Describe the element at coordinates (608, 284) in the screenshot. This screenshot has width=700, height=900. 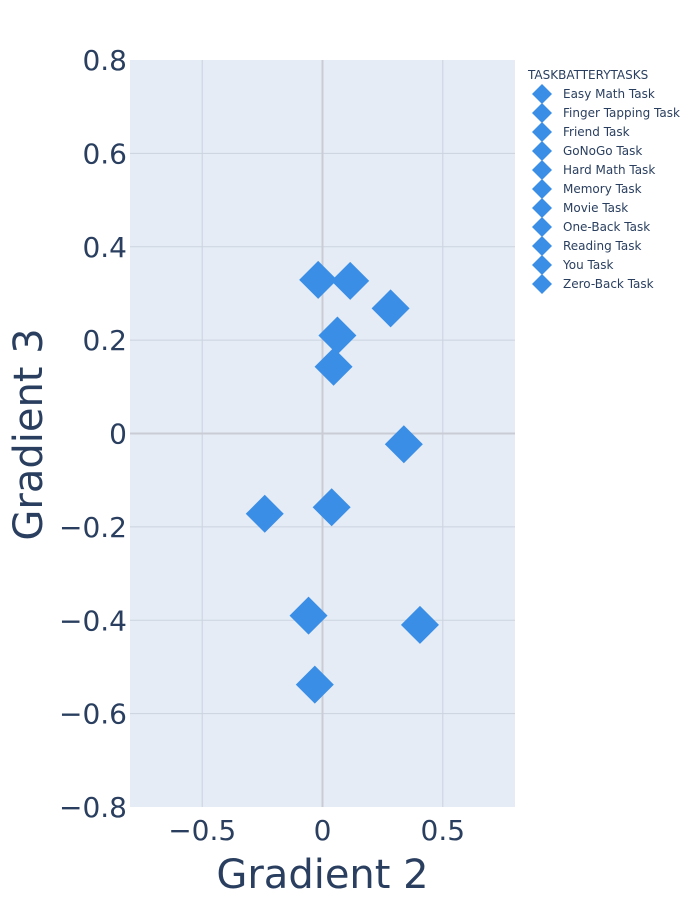
I see `legend-label: Zero-Back Task` at that location.